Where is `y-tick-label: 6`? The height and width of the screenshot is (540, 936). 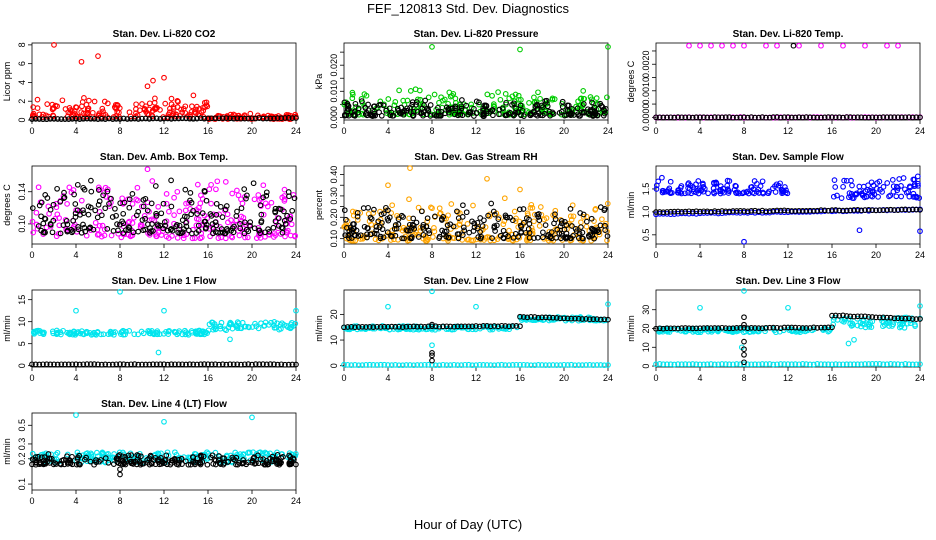 y-tick-label: 6 is located at coordinates (22, 63).